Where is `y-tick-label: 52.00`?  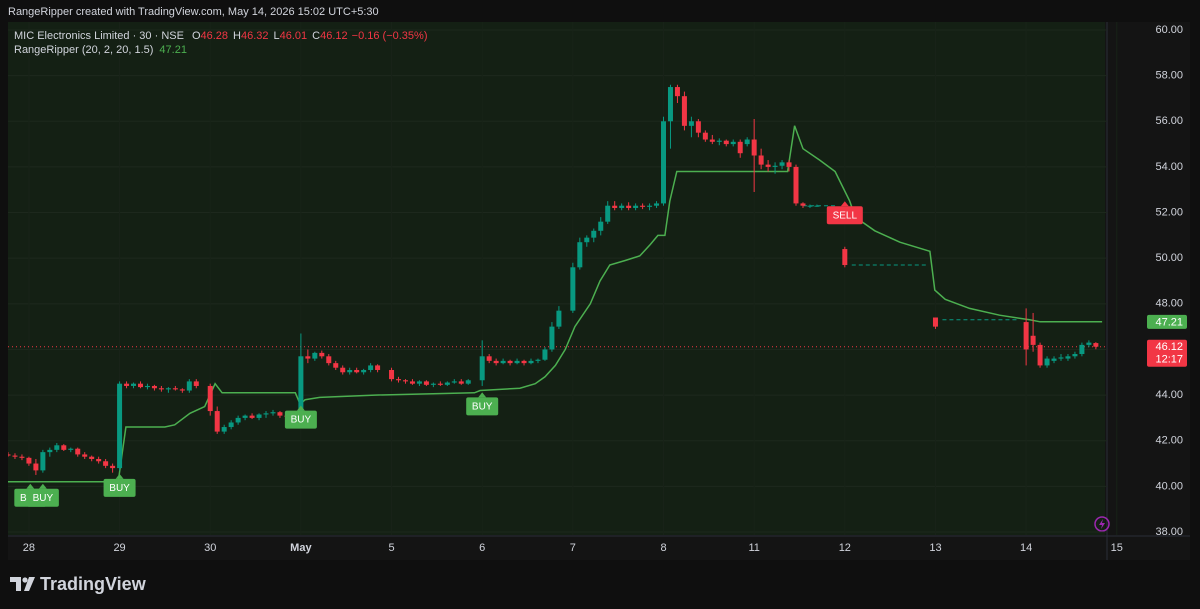
y-tick-label: 52.00 is located at coordinates (1169, 212).